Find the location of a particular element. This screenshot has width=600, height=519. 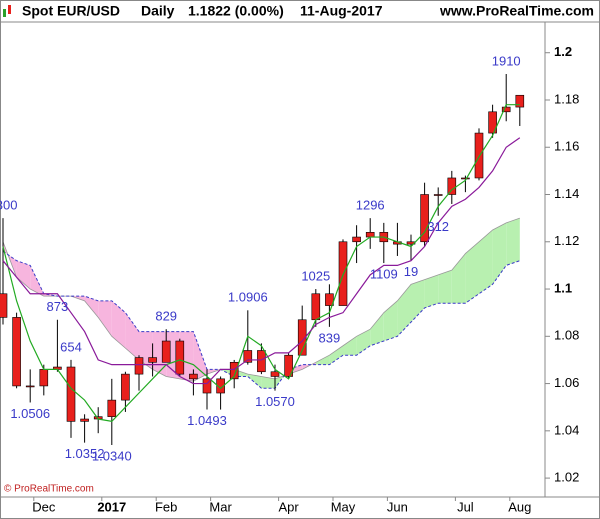

y-tick-label: 1.12 is located at coordinates (566, 240).